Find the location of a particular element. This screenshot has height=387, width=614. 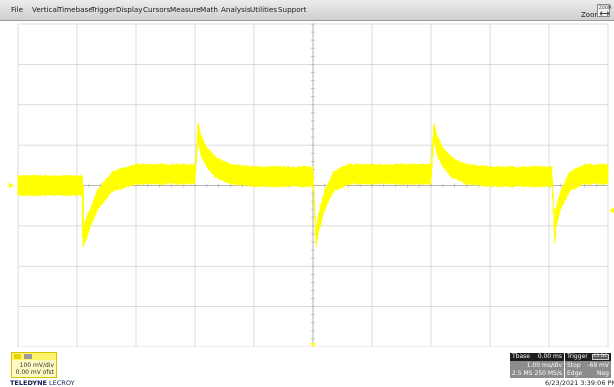

channel-offset: 0.00 mV ofst is located at coordinates (34, 372).